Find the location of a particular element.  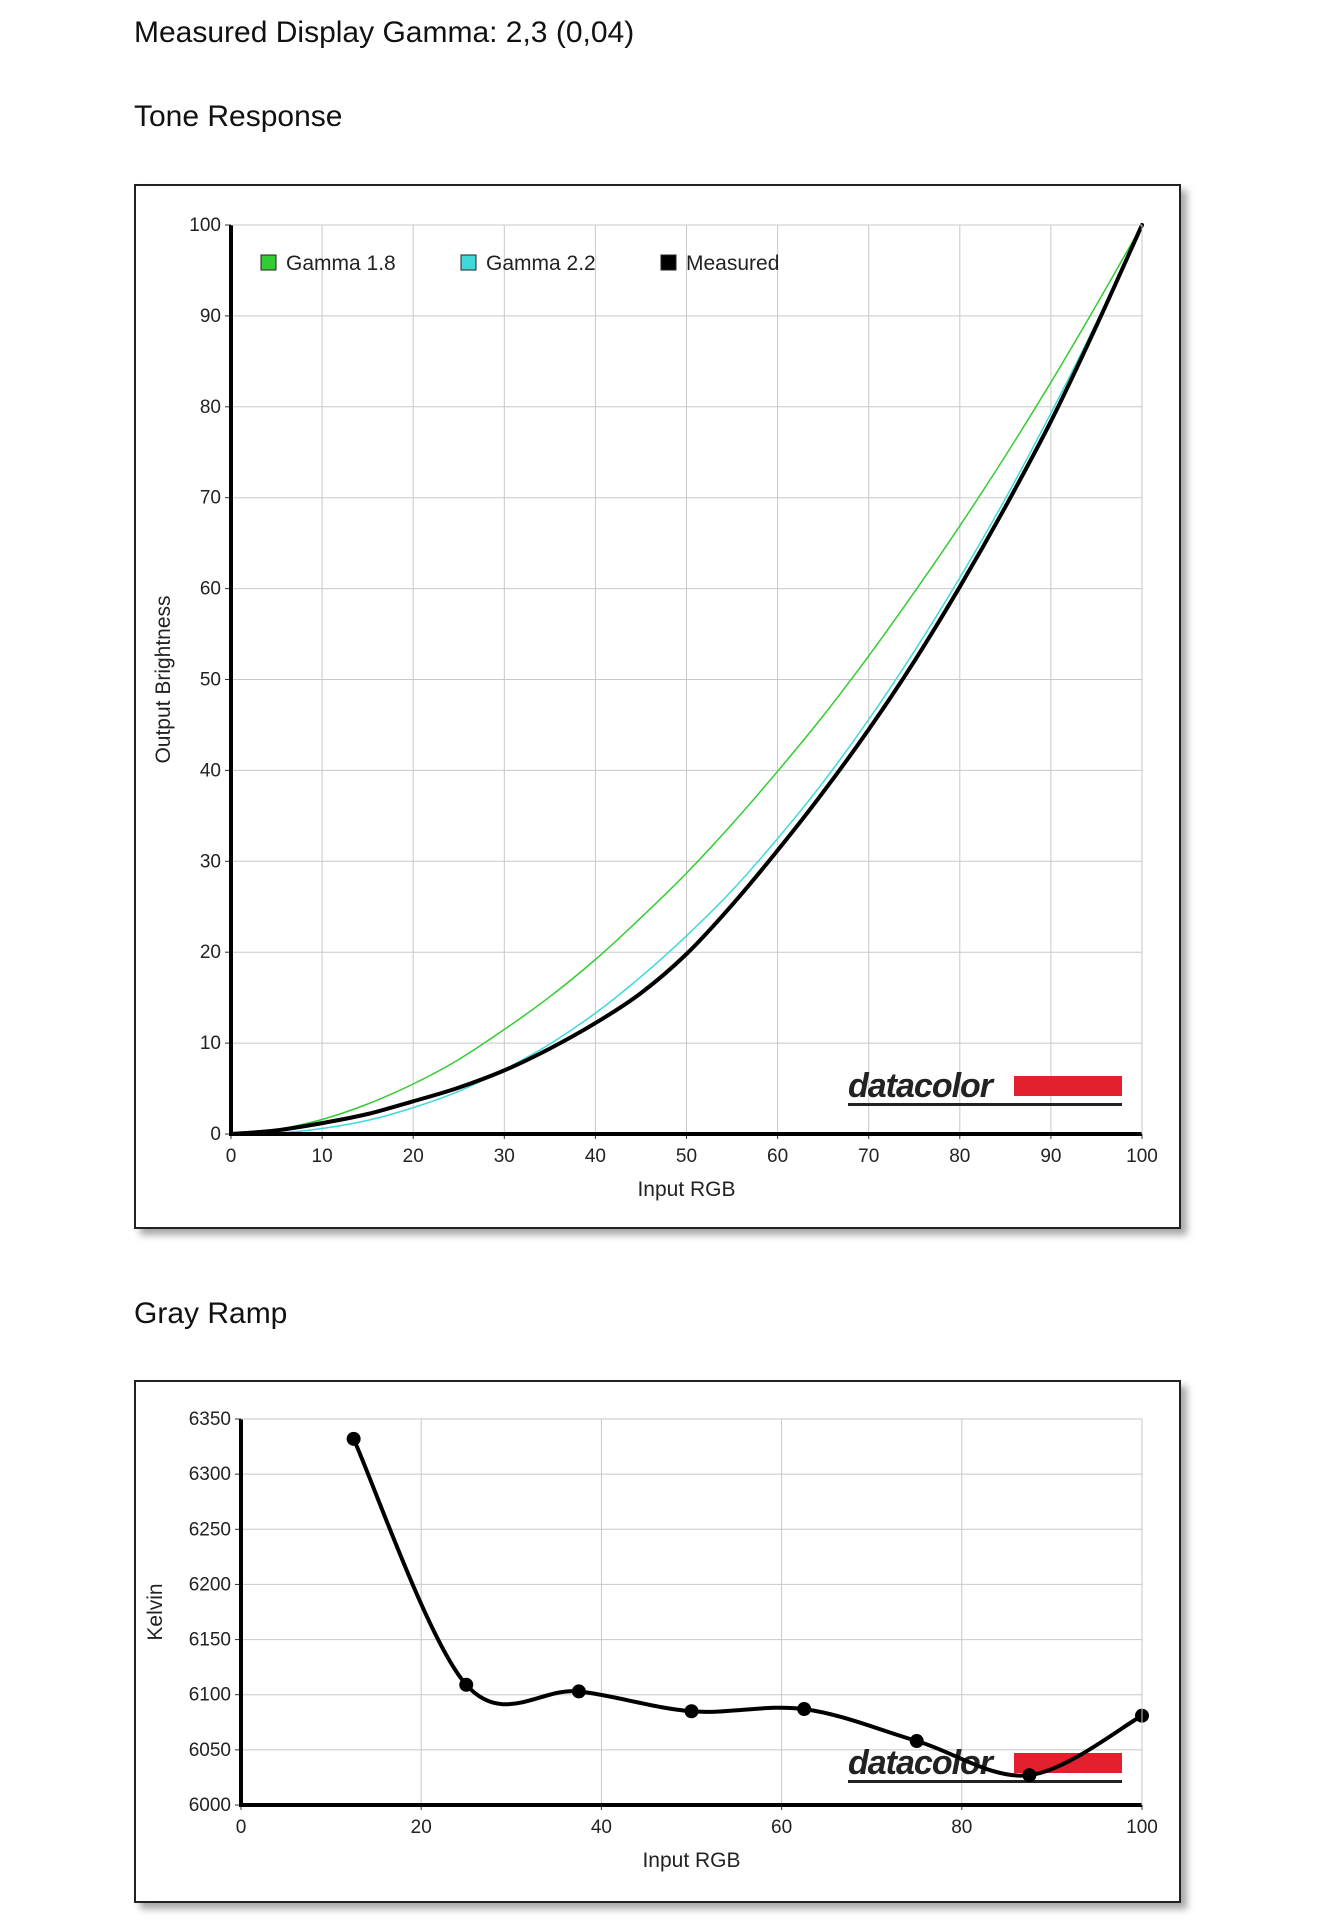

y-tick-label: 6300 is located at coordinates (210, 1474).